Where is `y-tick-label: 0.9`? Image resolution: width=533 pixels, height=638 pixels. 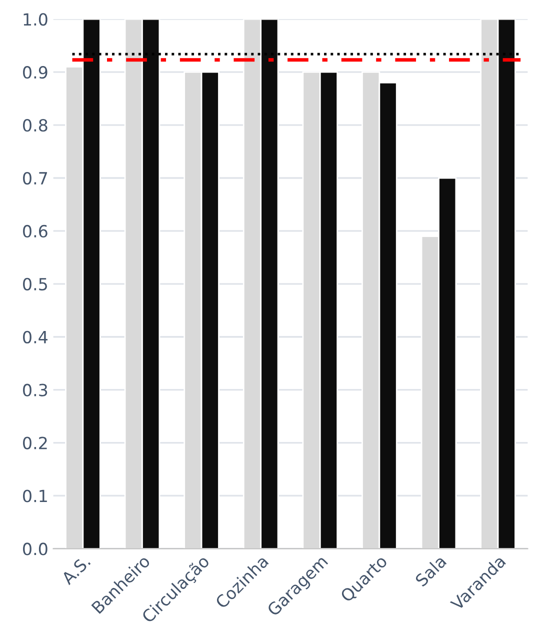 y-tick-label: 0.9 is located at coordinates (35, 72).